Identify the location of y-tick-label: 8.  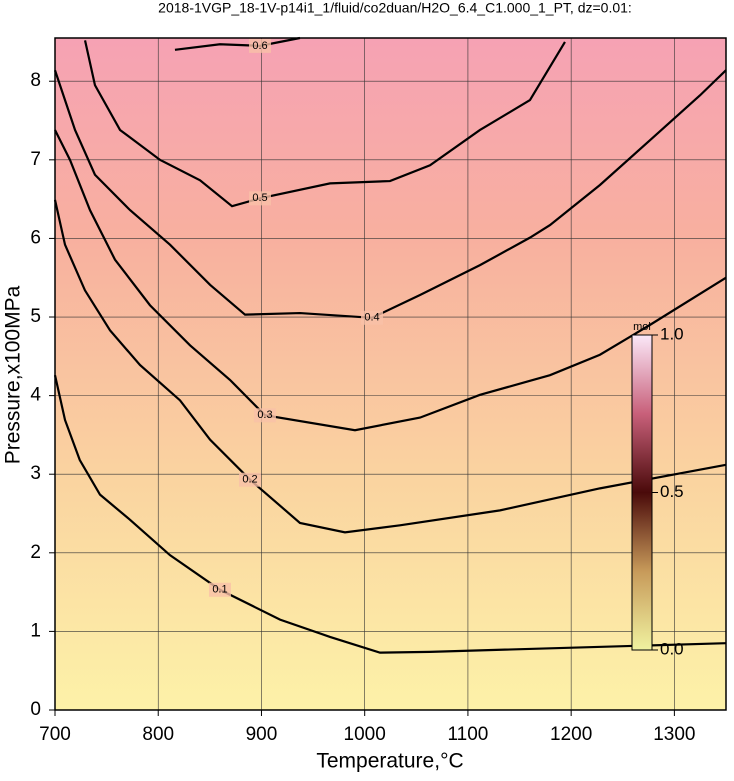
(35, 80).